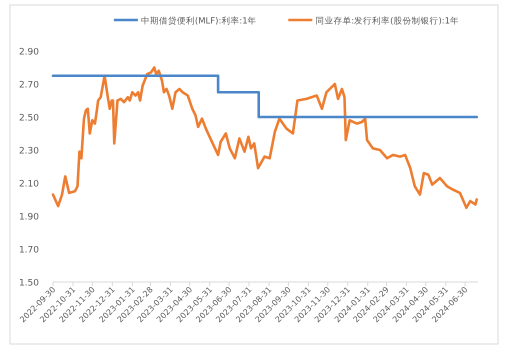 The height and width of the screenshot is (348, 511). I want to click on y-tick-label: 1.90, so click(29, 217).